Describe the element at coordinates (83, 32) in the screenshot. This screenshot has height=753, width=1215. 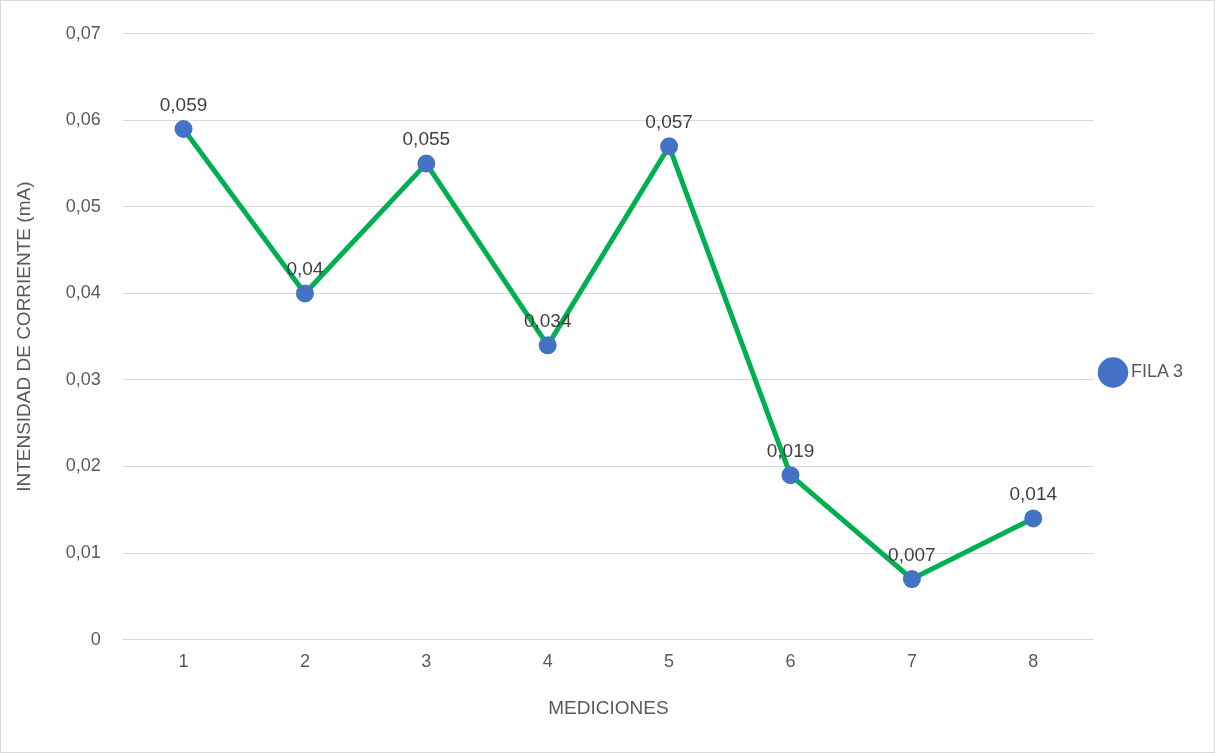
I see `y-tick-label: 0,07` at that location.